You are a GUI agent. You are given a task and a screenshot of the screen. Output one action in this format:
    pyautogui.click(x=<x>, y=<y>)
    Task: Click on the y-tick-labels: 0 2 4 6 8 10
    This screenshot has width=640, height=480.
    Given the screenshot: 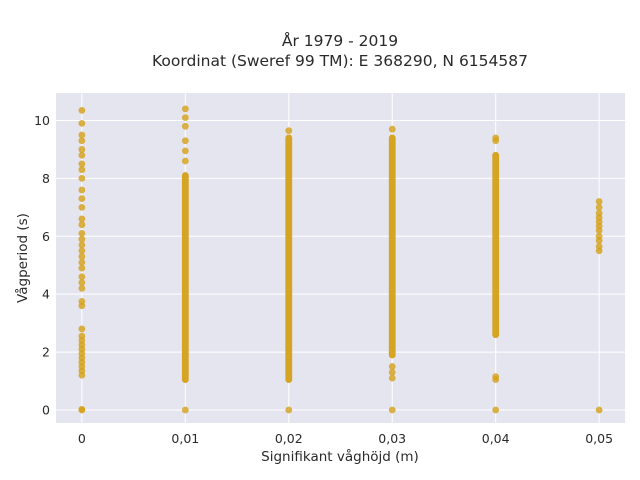 What is the action you would take?
    pyautogui.click(x=42, y=265)
    